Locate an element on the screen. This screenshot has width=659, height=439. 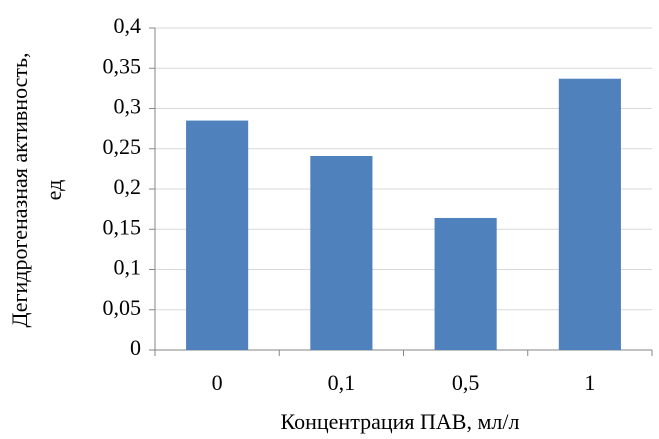
y-tick-label: 0,05 is located at coordinates (122, 307).